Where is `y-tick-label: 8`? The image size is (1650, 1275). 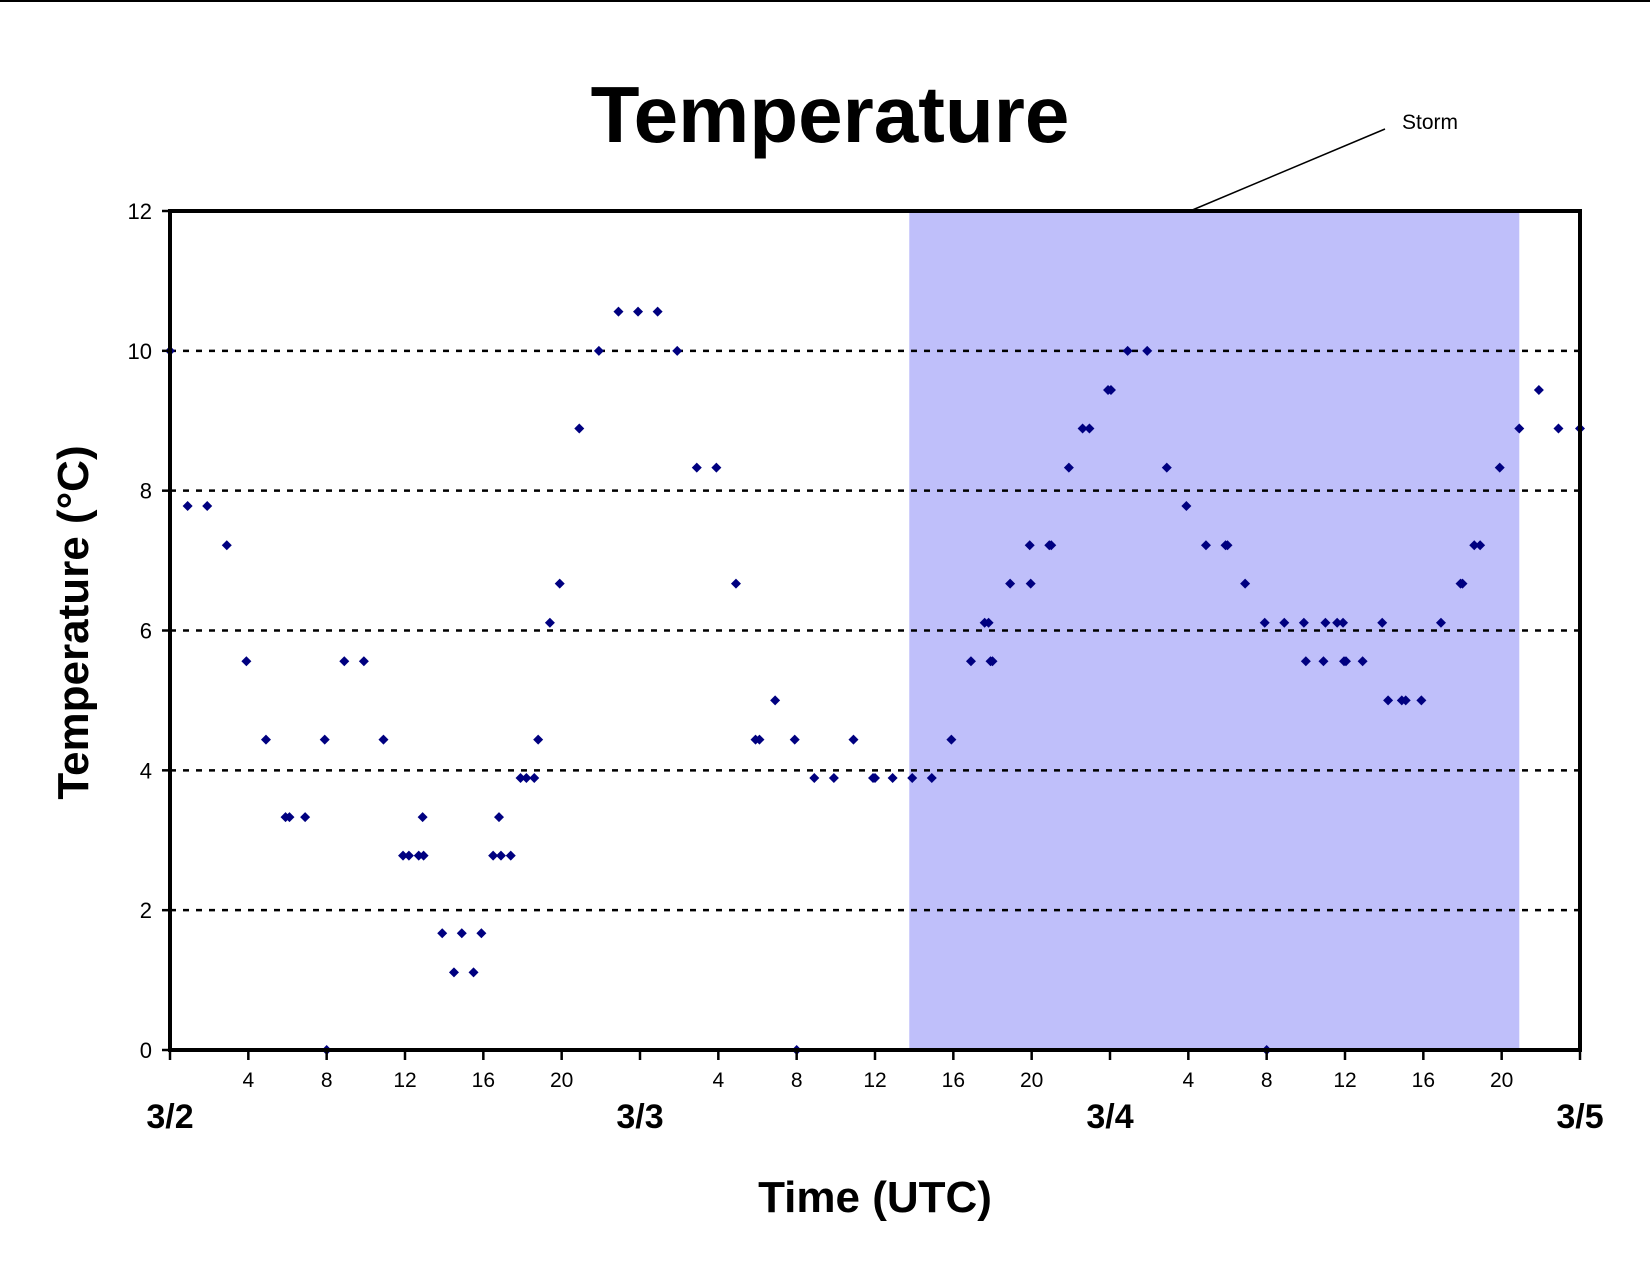
y-tick-label: 8 is located at coordinates (146, 491).